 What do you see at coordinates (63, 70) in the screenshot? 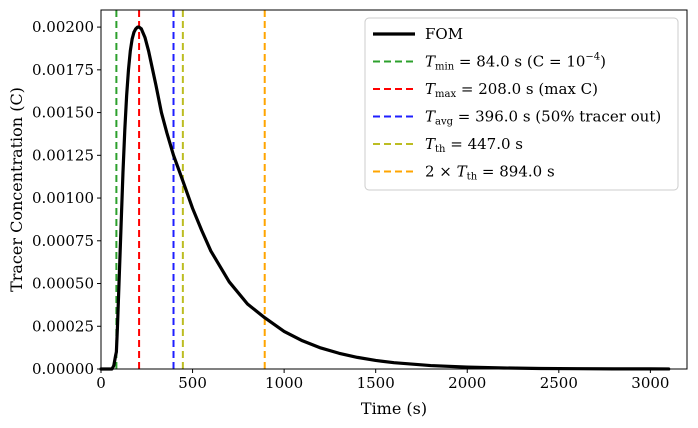
I see `y-tick-label: 0.00175` at bounding box center [63, 70].